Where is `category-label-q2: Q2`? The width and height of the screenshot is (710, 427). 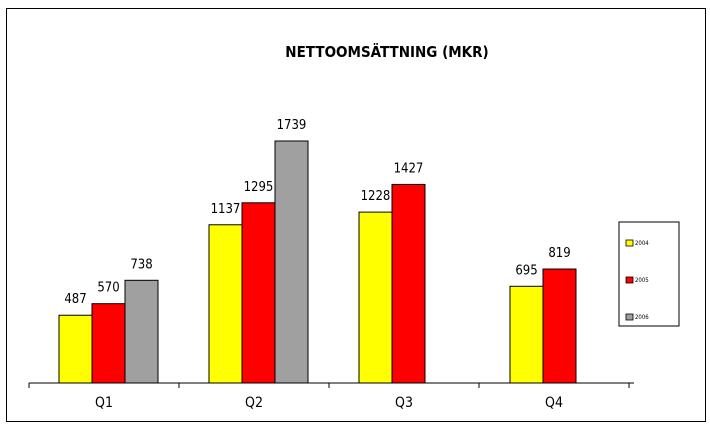
category-label-q2: Q2 is located at coordinates (254, 403).